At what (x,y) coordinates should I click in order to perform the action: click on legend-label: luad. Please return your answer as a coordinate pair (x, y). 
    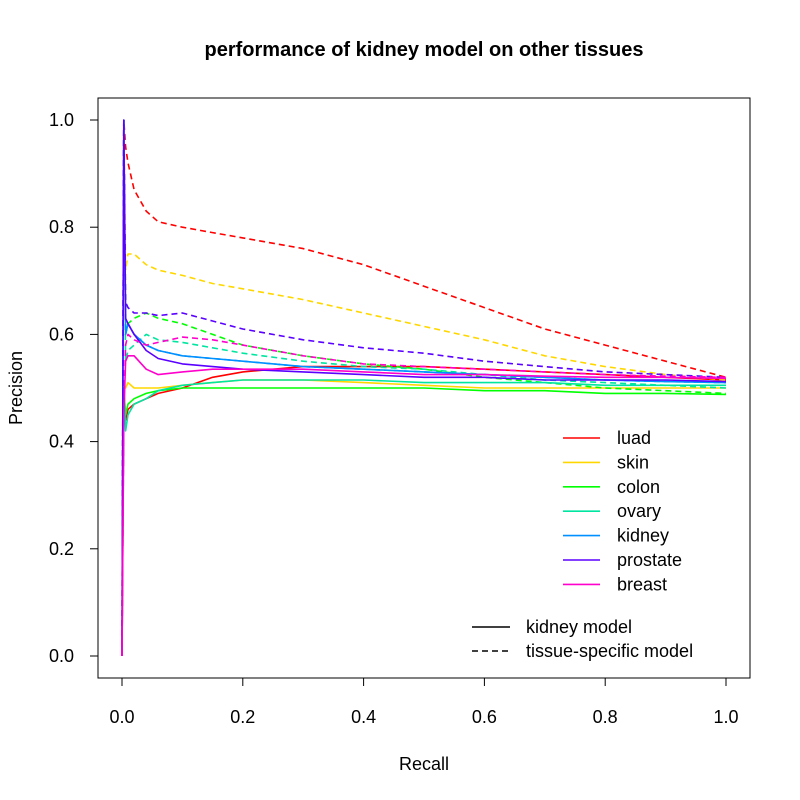
    Looking at the image, I should click on (634, 438).